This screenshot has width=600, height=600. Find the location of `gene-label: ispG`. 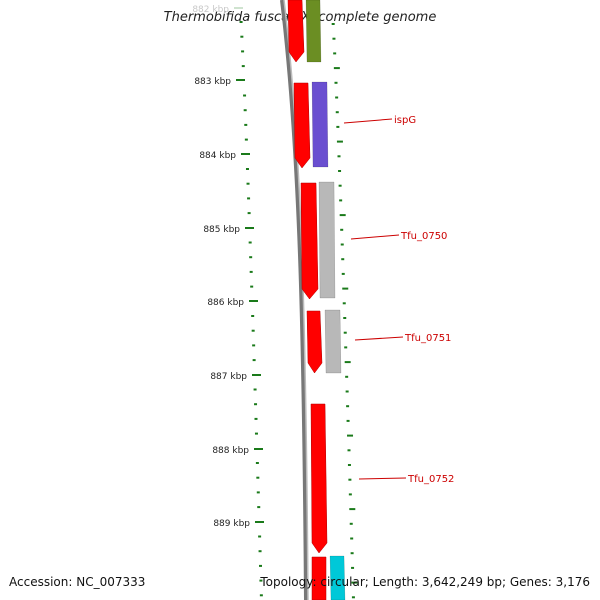

gene-label: ispG is located at coordinates (405, 120).